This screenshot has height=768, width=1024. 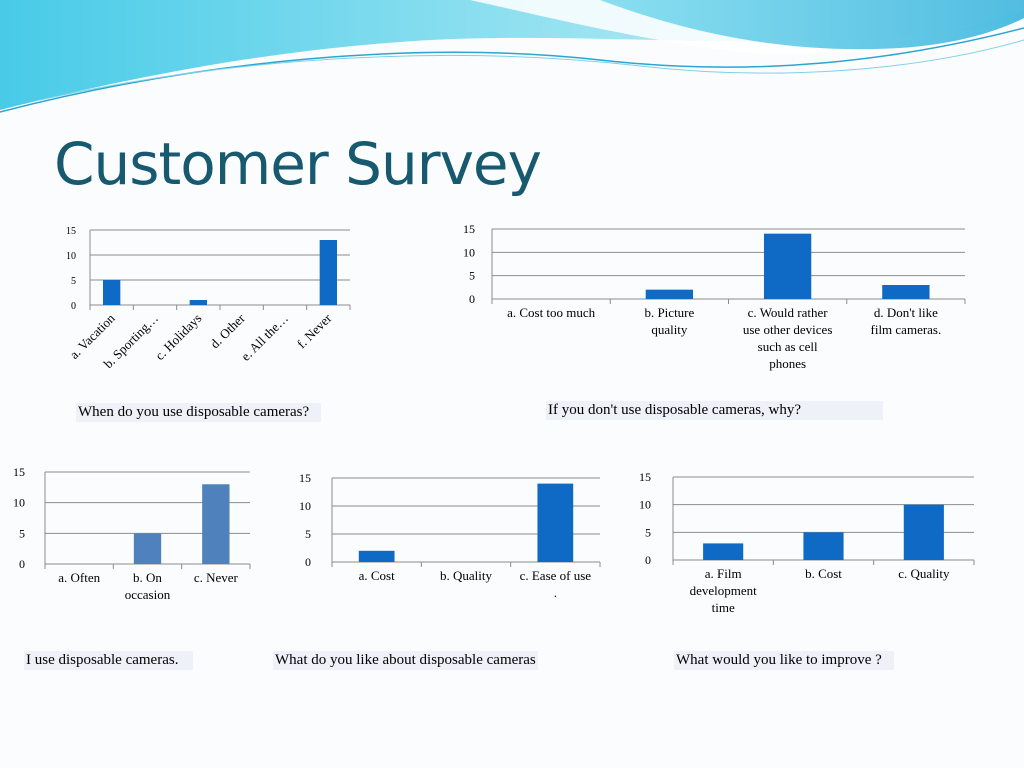 I want to click on chart-i-use: 0 5 10 15 a. Often b. On occasion c. Never, so click(x=132, y=533).